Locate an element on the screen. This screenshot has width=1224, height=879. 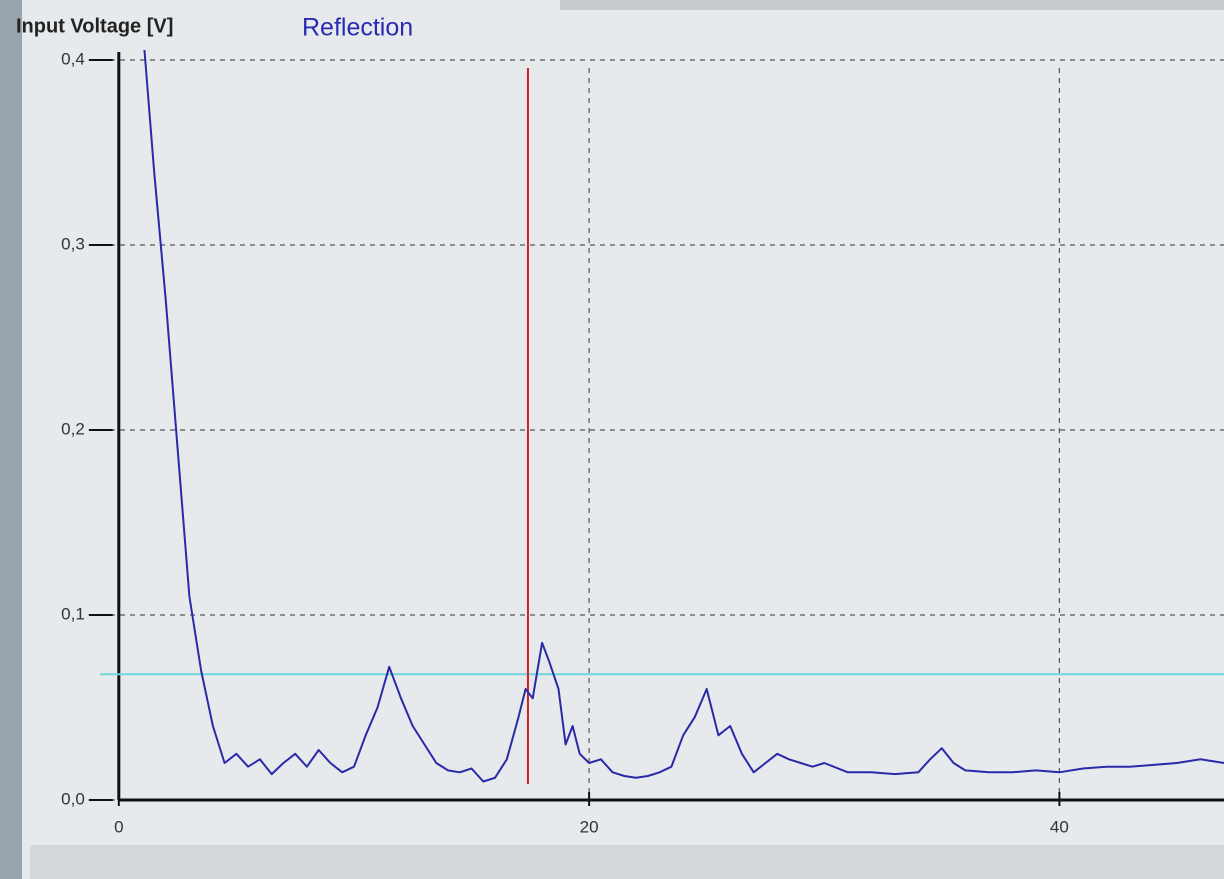
y-tick-label: 0,3 is located at coordinates (73, 243).